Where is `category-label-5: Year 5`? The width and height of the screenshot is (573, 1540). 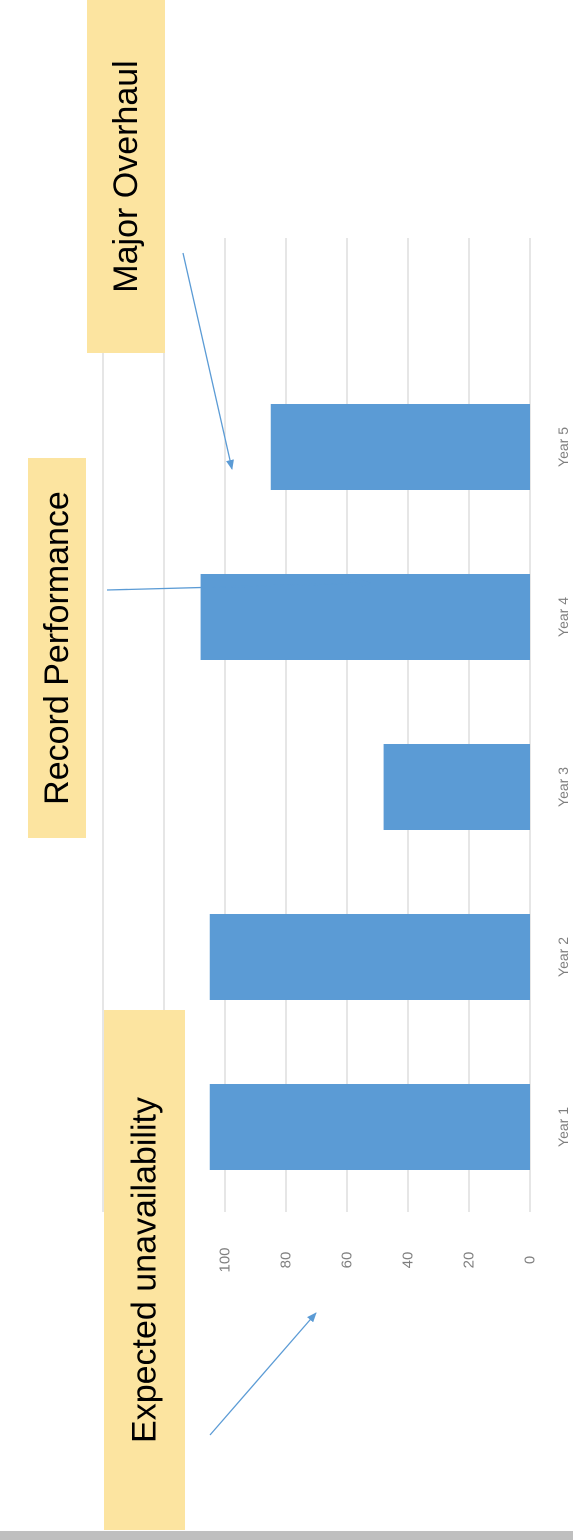 category-label-5: Year 5 is located at coordinates (563, 447).